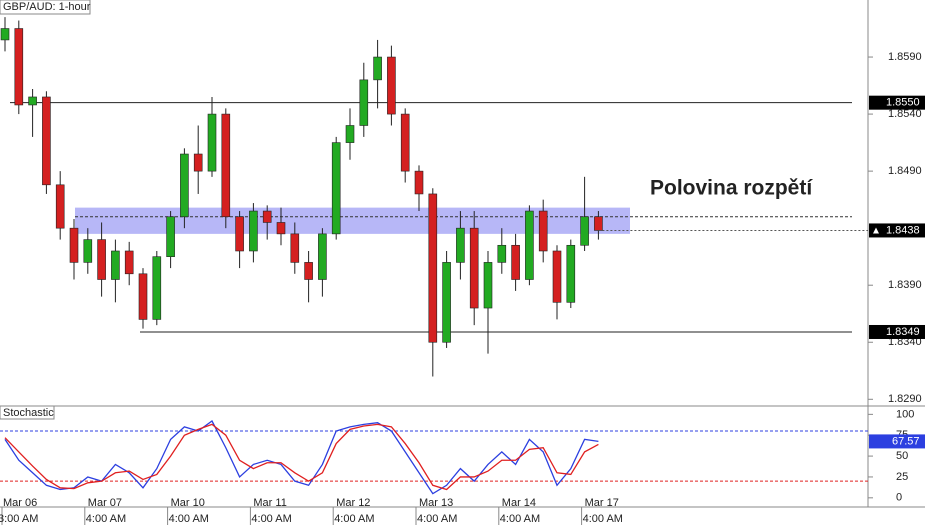 Image resolution: width=925 pixels, height=525 pixels. I want to click on y-tick-label: 1.8390, so click(905, 285).